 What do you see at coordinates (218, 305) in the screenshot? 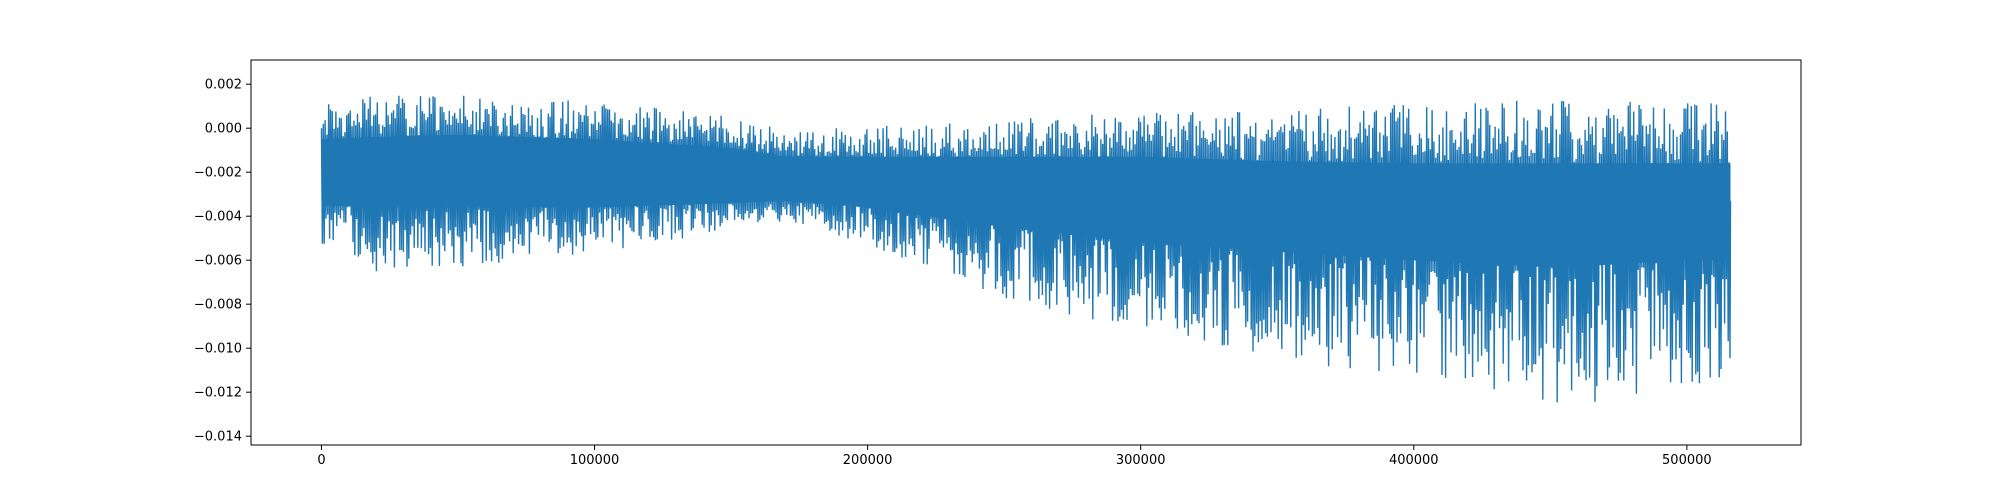
I see `y-tick-label: −0.008` at bounding box center [218, 305].